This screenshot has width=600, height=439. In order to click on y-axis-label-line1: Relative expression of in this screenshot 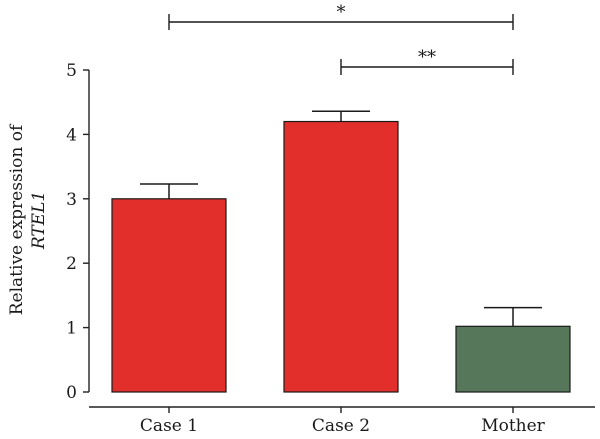, I will do `click(17, 219)`.